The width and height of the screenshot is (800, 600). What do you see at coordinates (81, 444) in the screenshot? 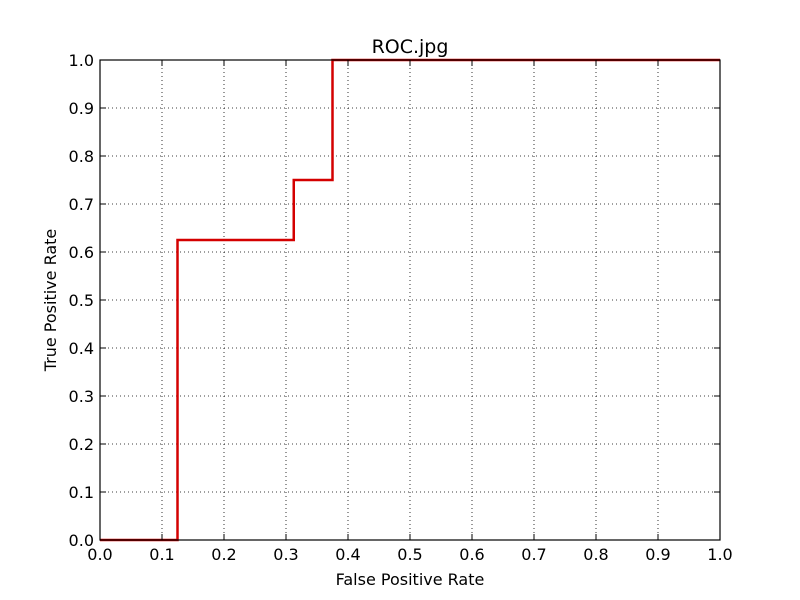
I see `y-tick-label: 0.2` at bounding box center [81, 444].